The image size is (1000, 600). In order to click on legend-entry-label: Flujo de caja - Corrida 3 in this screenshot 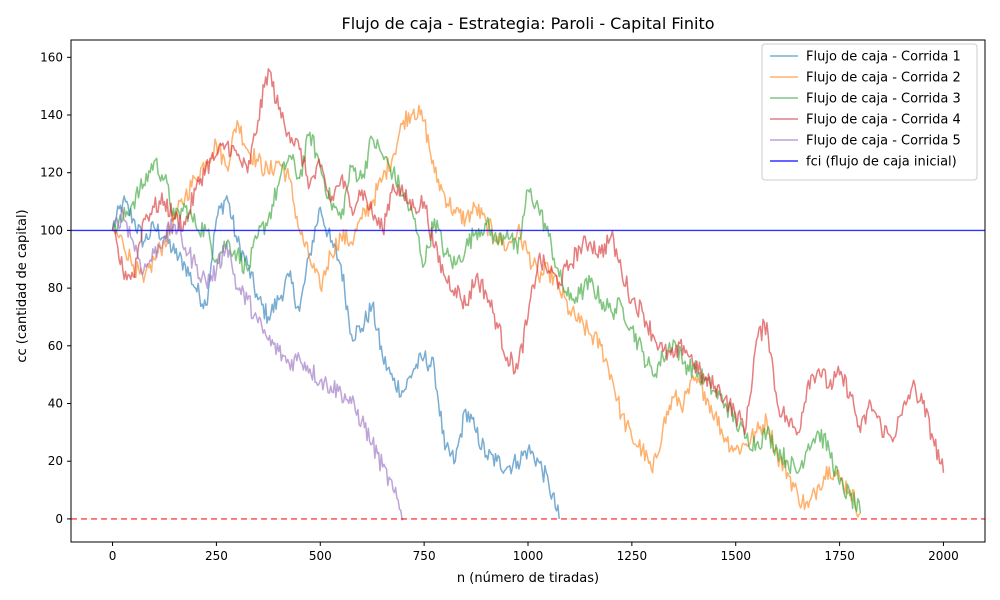, I will do `click(883, 99)`.